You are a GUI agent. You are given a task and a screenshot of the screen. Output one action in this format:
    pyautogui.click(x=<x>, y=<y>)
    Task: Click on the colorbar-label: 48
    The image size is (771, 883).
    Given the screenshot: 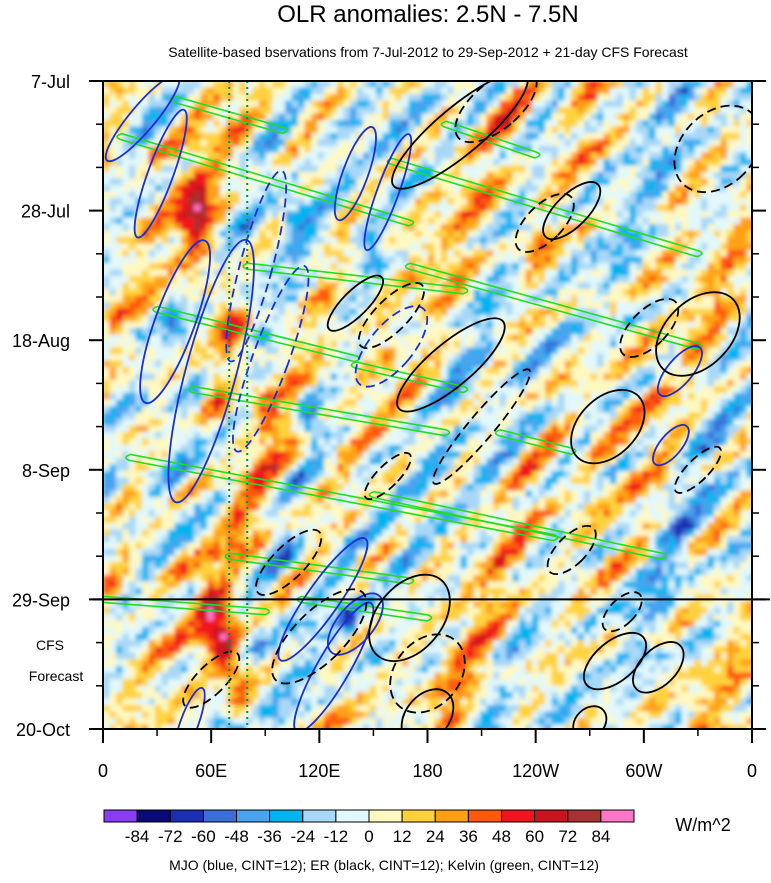 What is the action you would take?
    pyautogui.click(x=501, y=836)
    